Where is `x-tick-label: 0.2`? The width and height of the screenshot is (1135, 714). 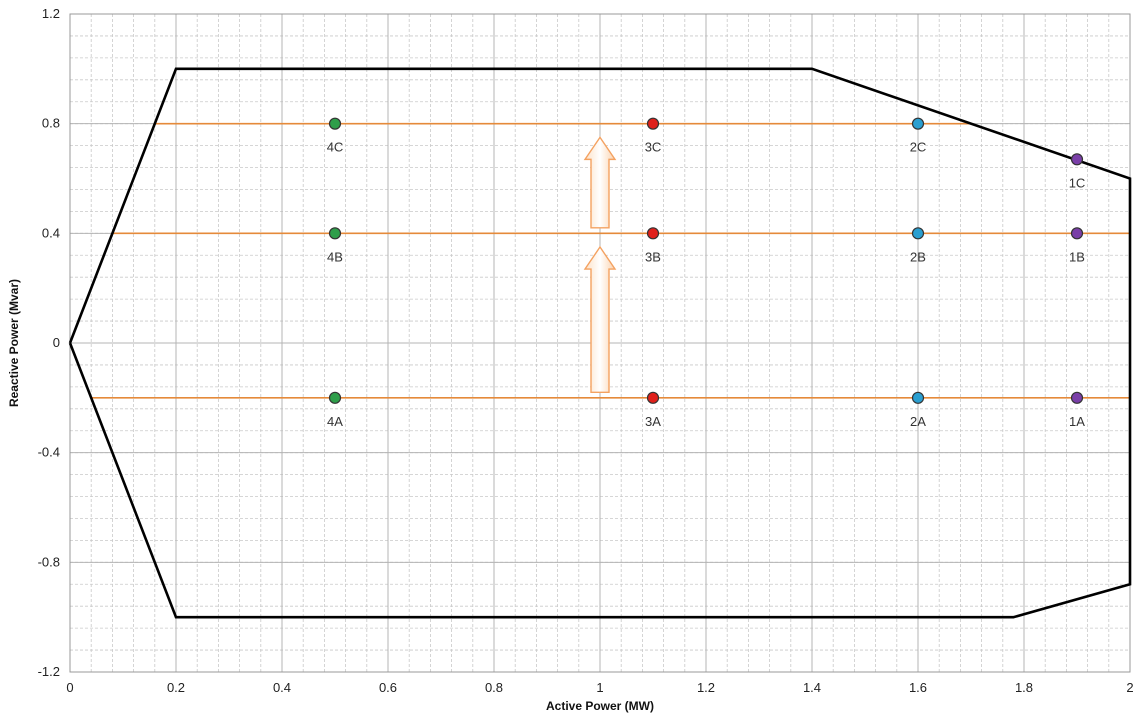 x-tick-label: 0.2 is located at coordinates (176, 687).